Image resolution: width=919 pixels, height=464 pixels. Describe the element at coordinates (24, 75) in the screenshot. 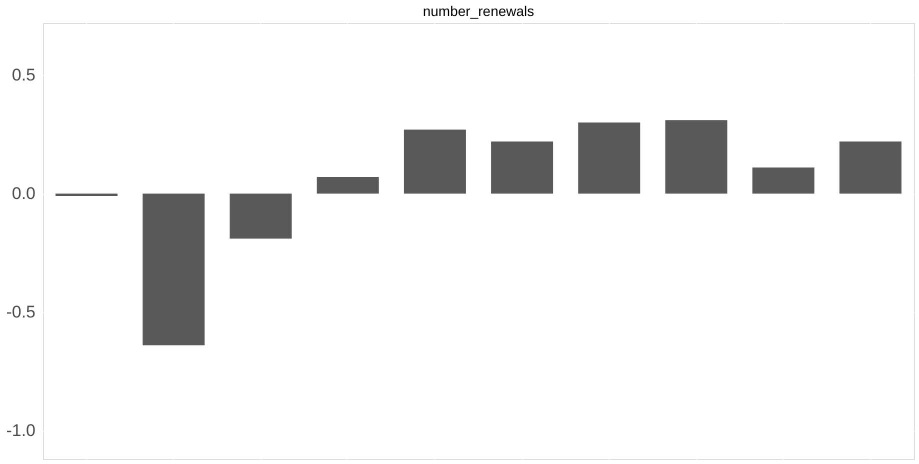

I see `y-tick-label: 0.5` at that location.